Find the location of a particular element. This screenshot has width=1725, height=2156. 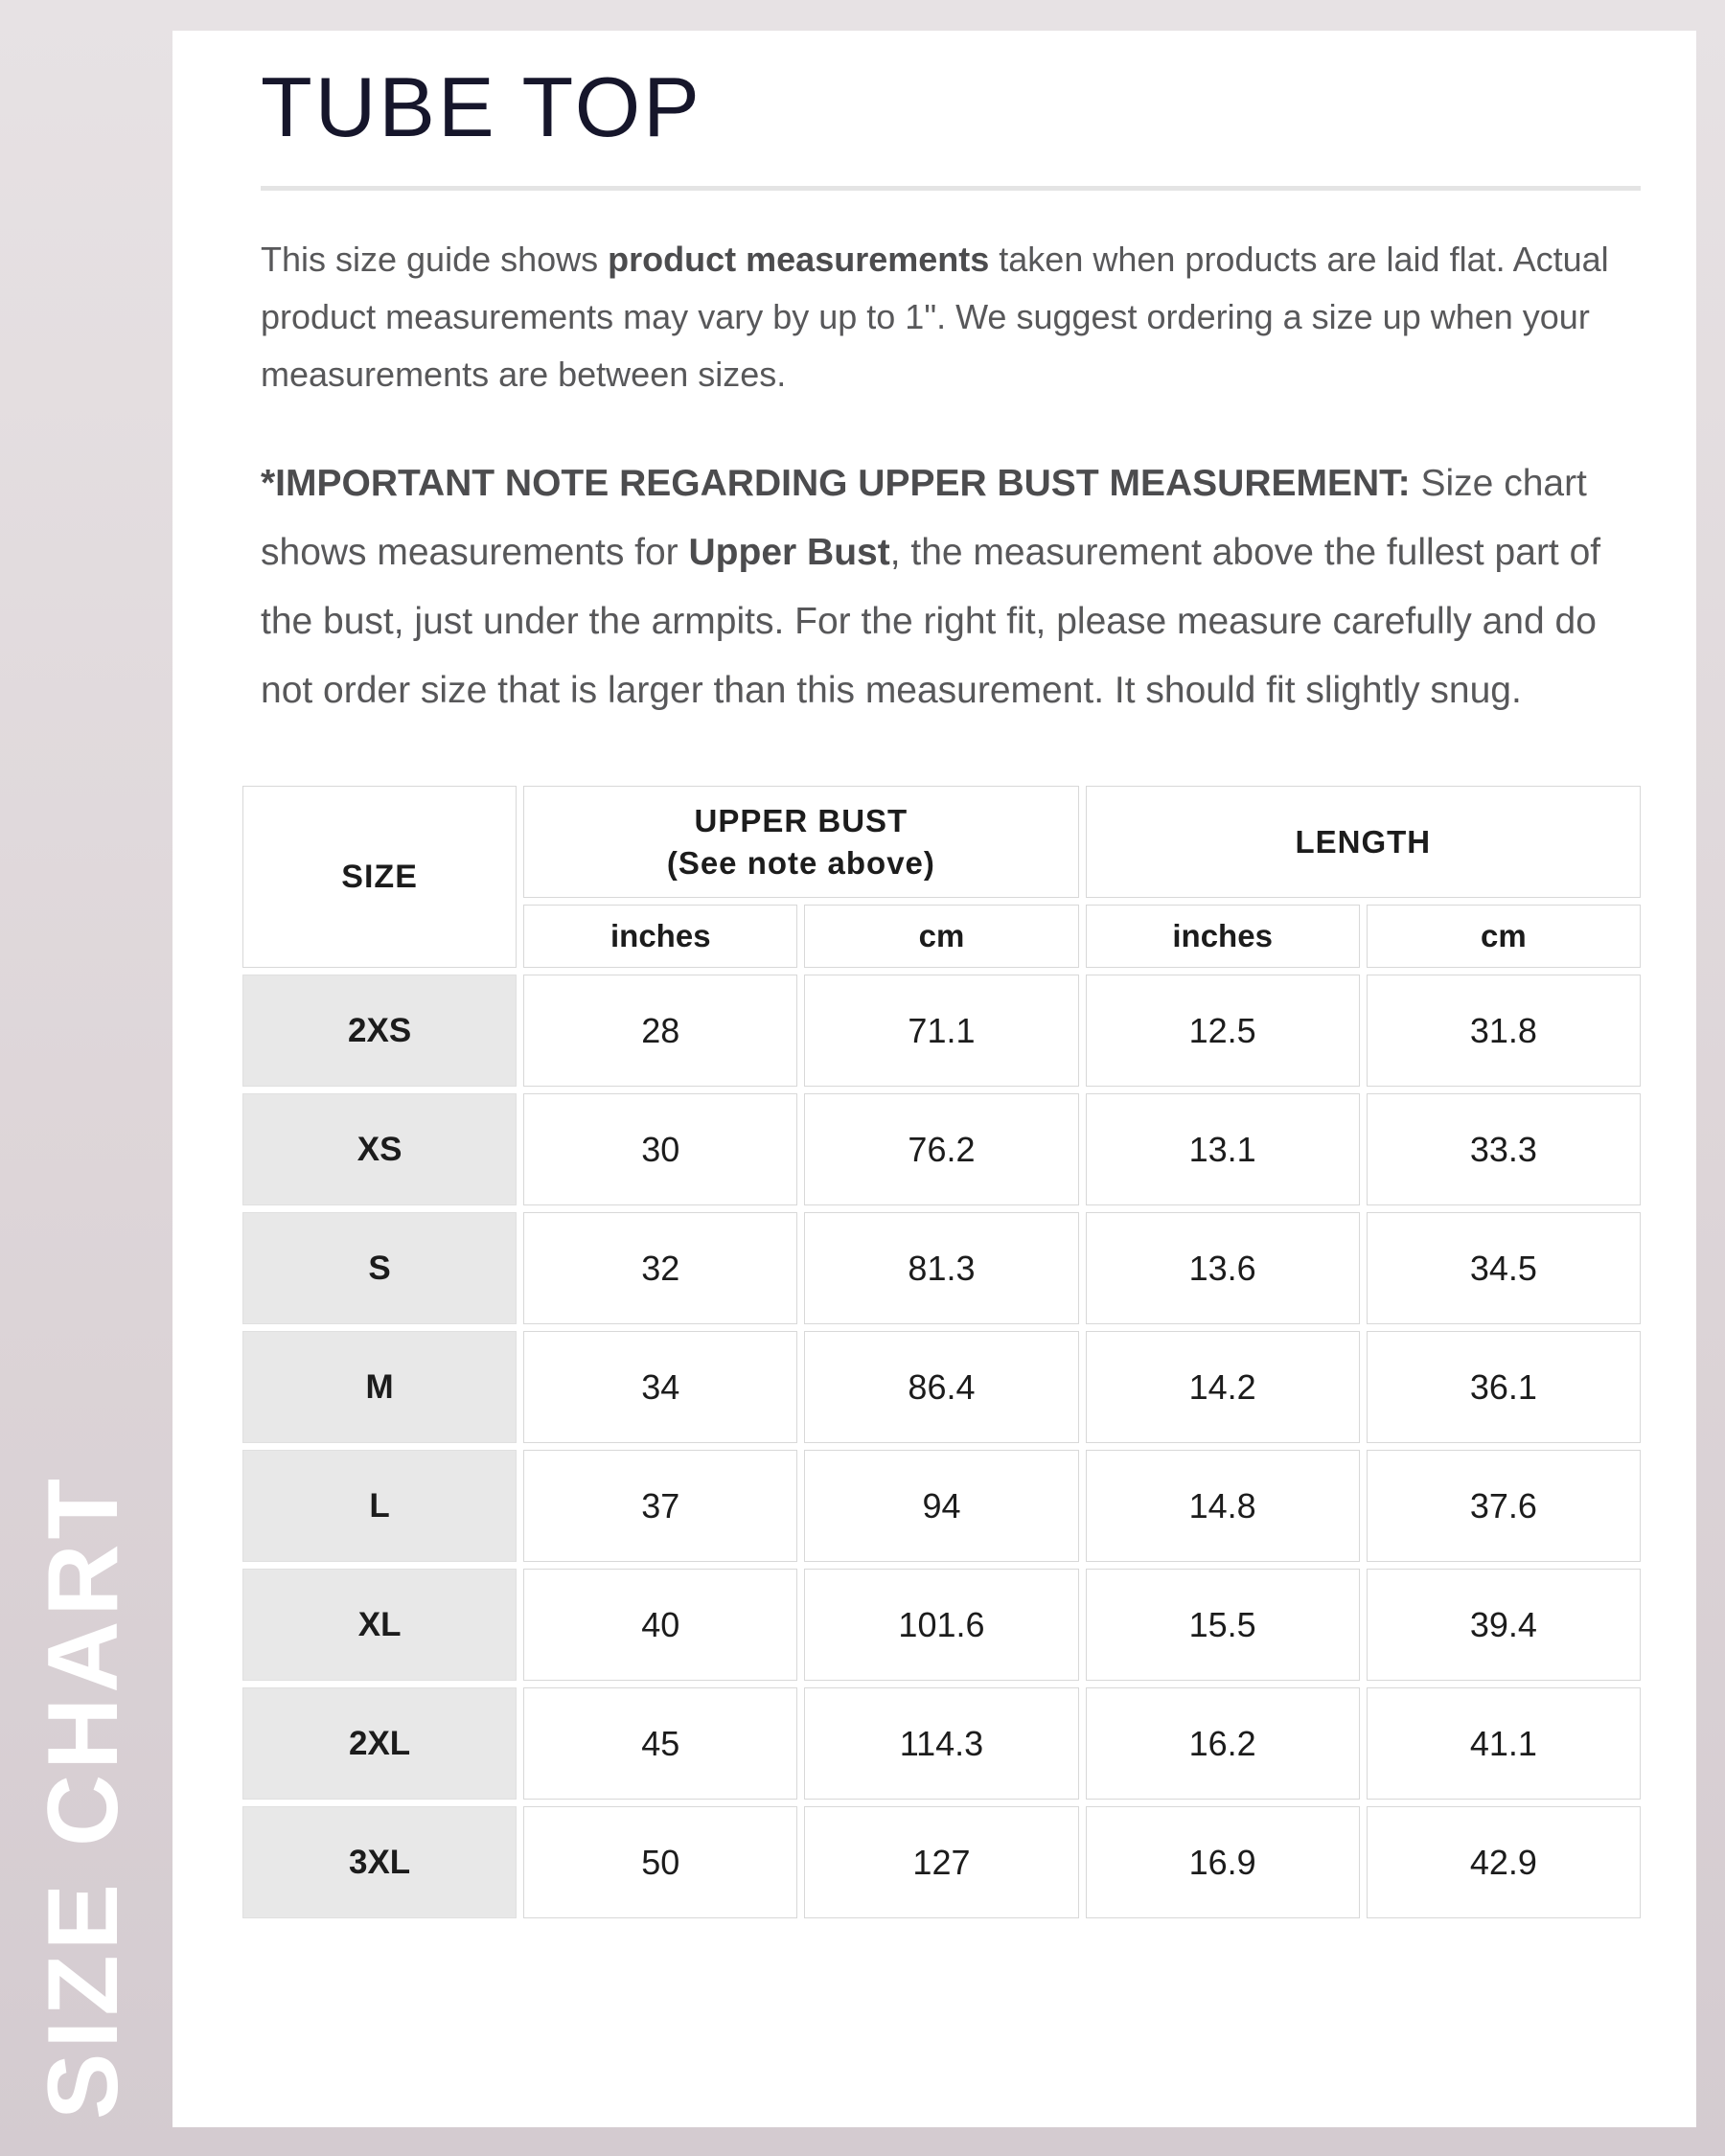

value-cell: 30 is located at coordinates (660, 1149).